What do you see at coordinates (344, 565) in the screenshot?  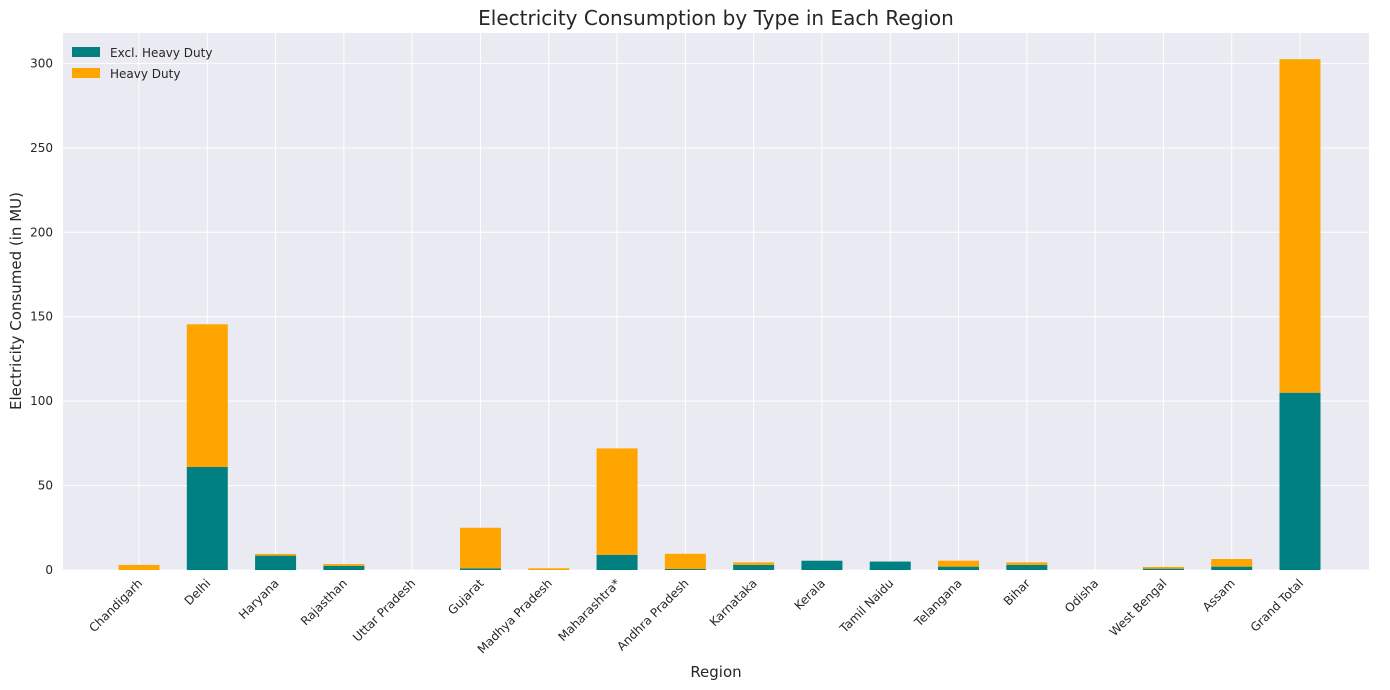 I see `bar-heavy-duty-rajasthan` at bounding box center [344, 565].